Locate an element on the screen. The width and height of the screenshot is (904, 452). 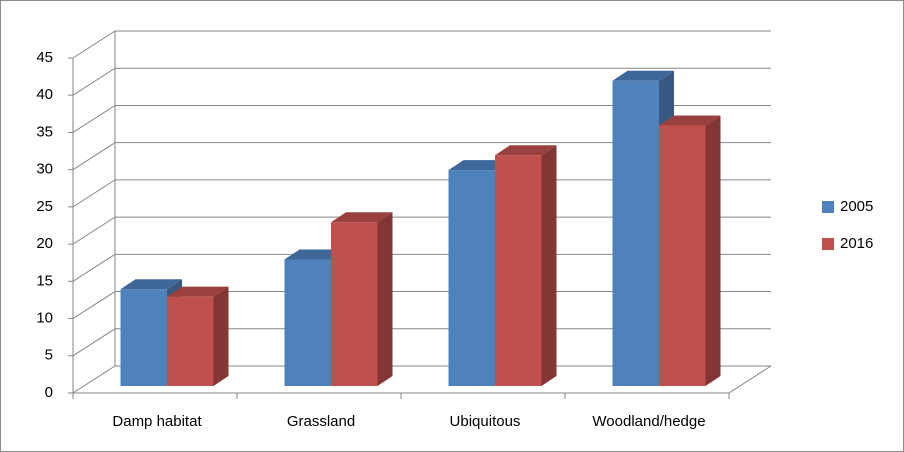
y-tick-label: 30 is located at coordinates (44, 169).